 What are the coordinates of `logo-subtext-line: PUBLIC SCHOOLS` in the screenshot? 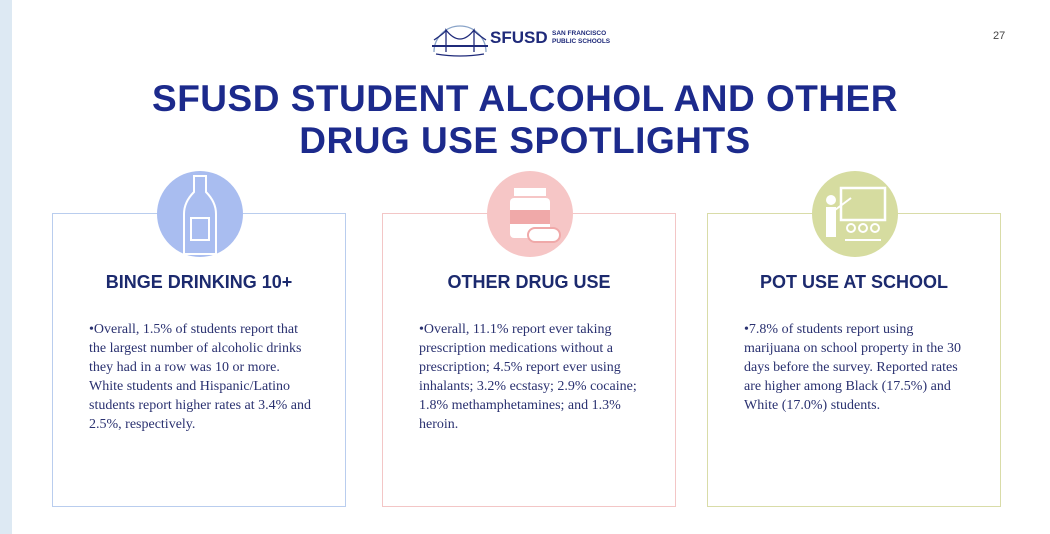 It's located at (581, 41).